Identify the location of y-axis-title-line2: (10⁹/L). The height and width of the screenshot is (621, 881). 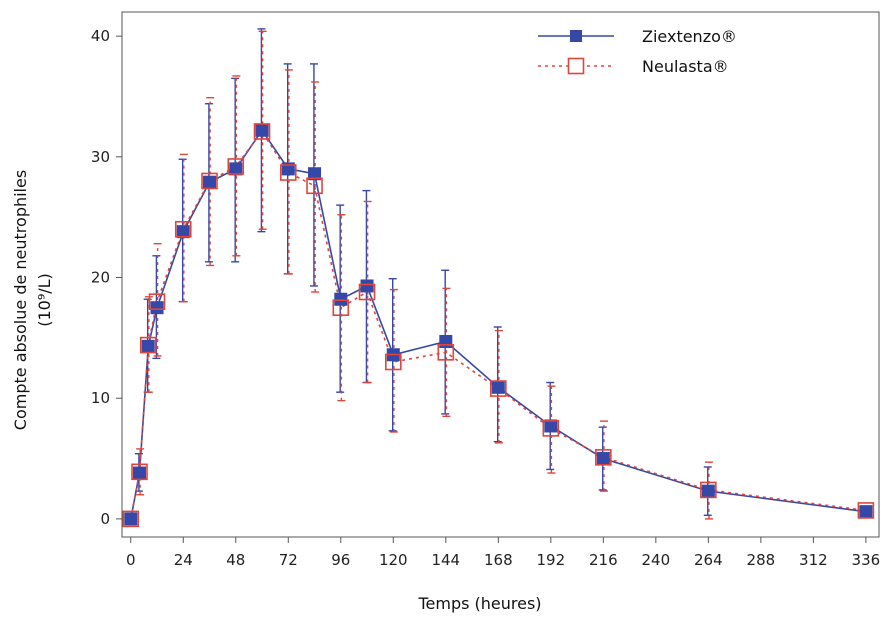
(44, 300).